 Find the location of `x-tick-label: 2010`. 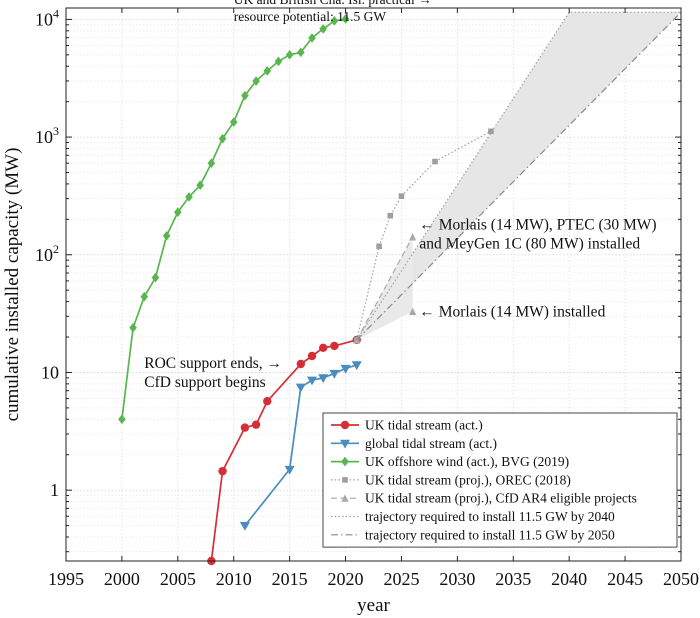

x-tick-label: 2010 is located at coordinates (234, 579).